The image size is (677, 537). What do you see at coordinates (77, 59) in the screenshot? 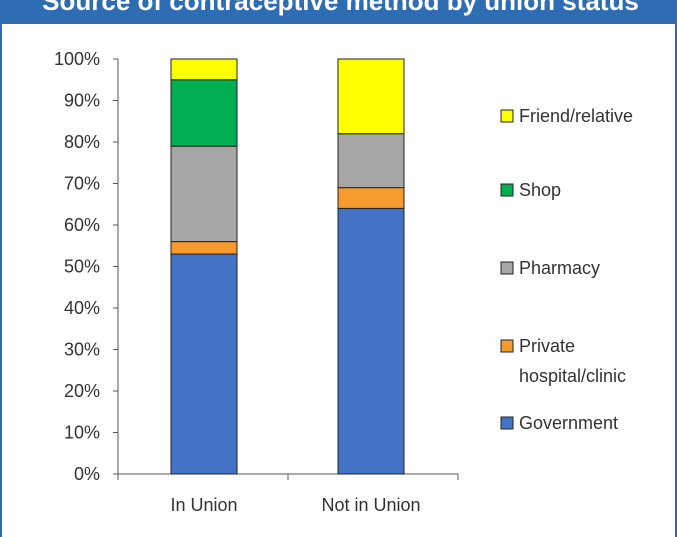
I see `y-tick-label: 100%` at bounding box center [77, 59].